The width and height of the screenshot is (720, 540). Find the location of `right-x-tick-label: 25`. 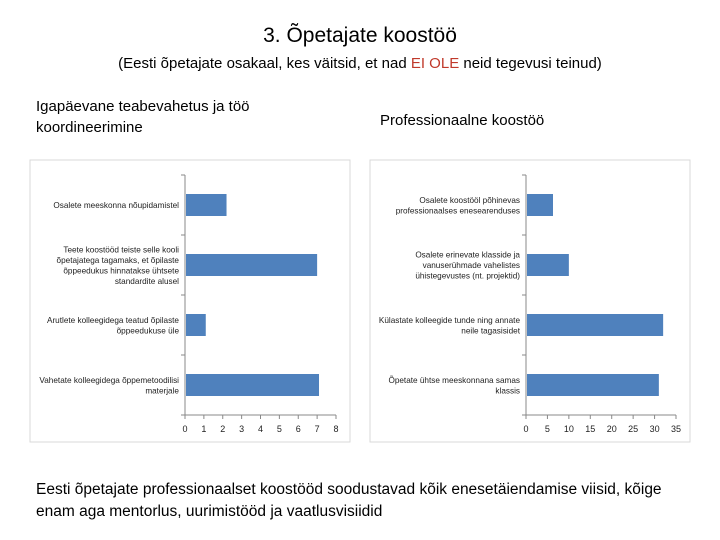

right-x-tick-label: 25 is located at coordinates (633, 429).